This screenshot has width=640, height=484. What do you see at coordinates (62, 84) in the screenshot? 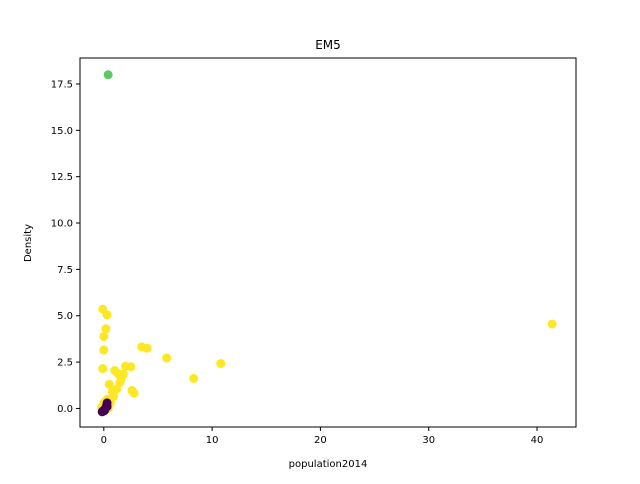
I see `y-tick-label: 17.5` at bounding box center [62, 84].